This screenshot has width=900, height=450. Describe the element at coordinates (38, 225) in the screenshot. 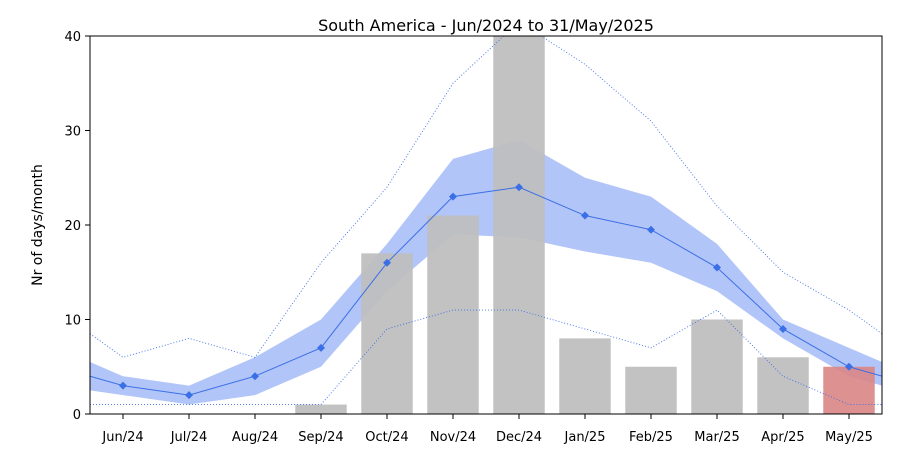

I see `y-axis-label: Nr of days/month` at that location.